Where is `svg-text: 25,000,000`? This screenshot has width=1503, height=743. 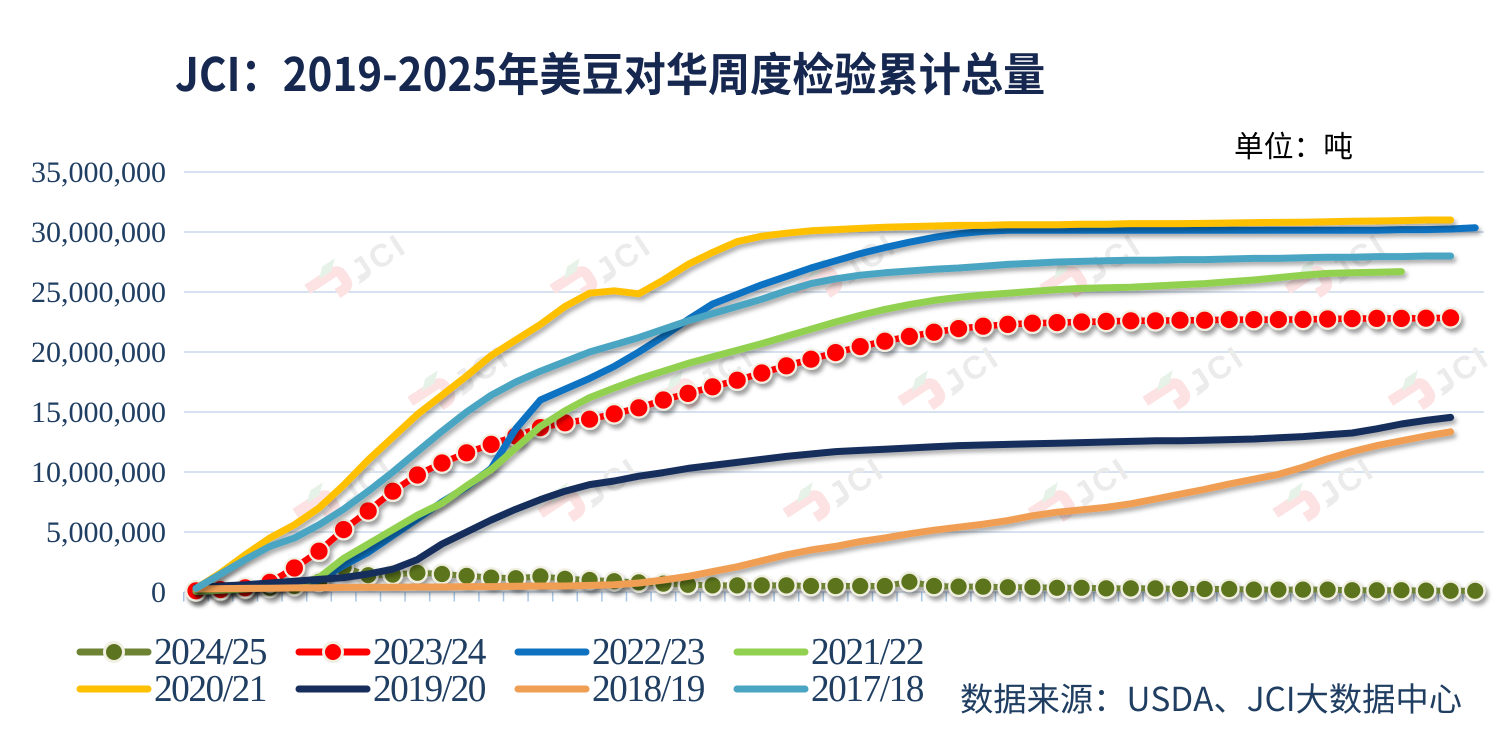
svg-text: 25,000,000 is located at coordinates (98, 292).